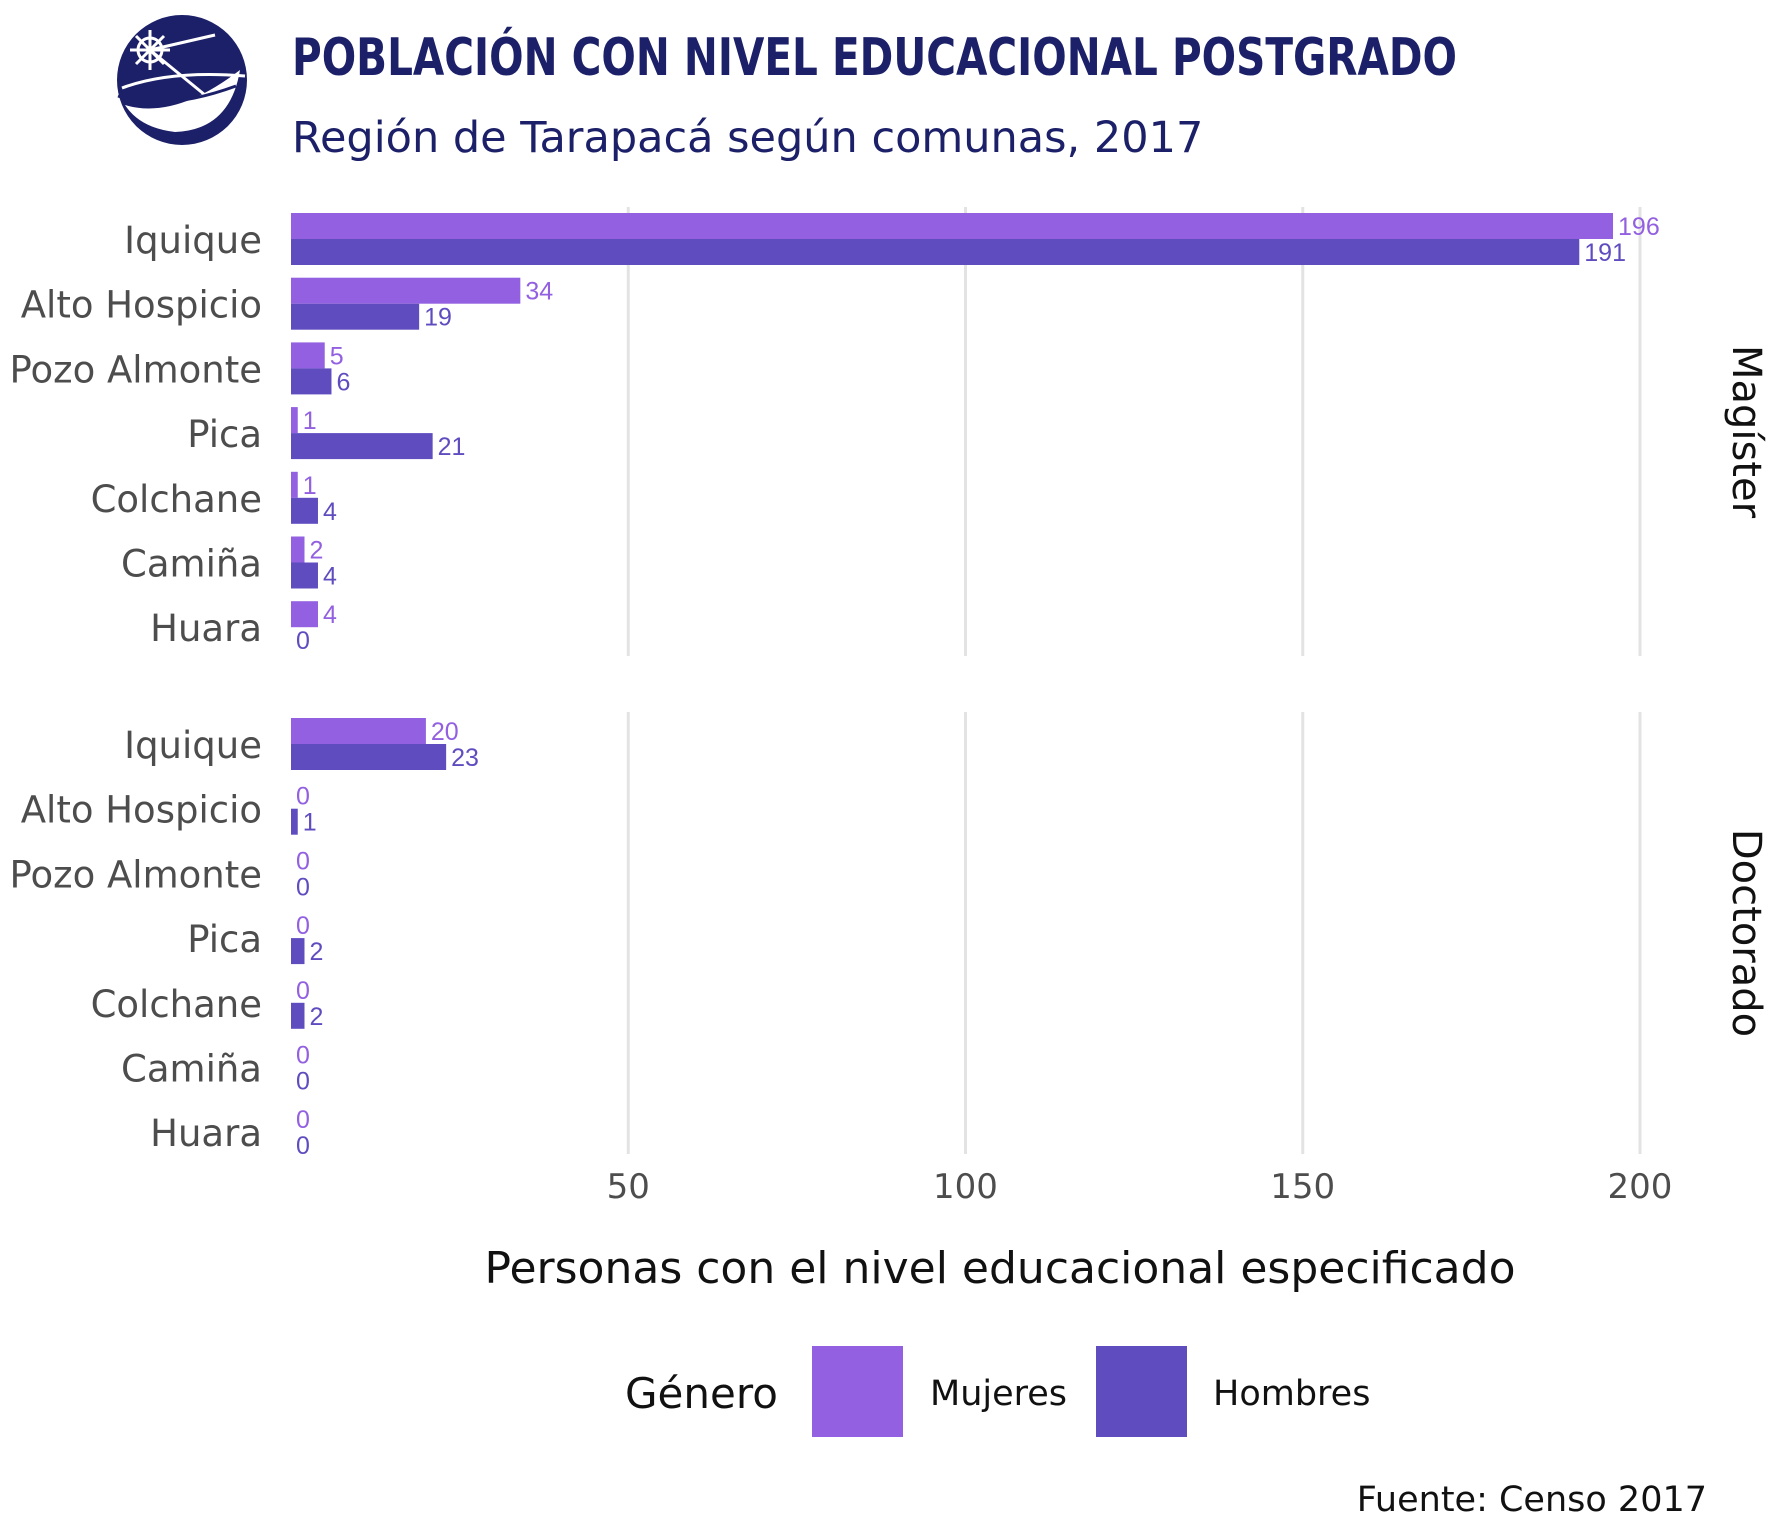  I want to click on legend-label-mujeres: Mujeres, so click(998, 1394).